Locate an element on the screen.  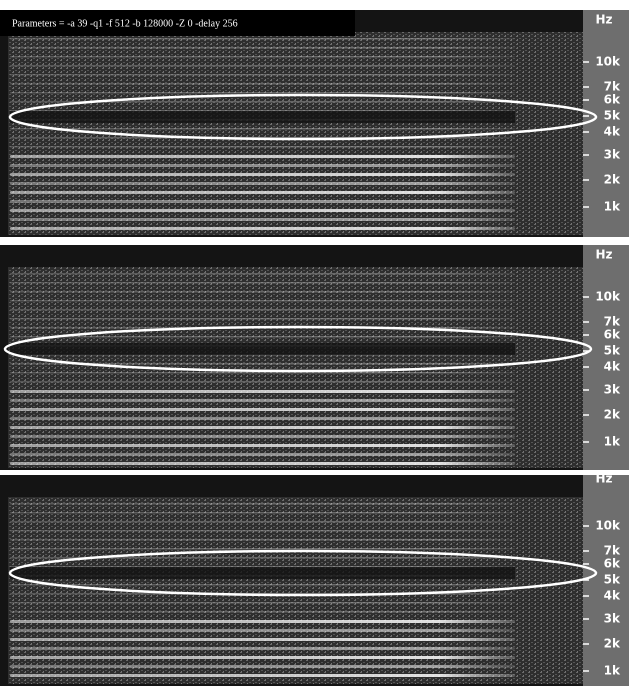
parameter-box is located at coordinates (177, 23).